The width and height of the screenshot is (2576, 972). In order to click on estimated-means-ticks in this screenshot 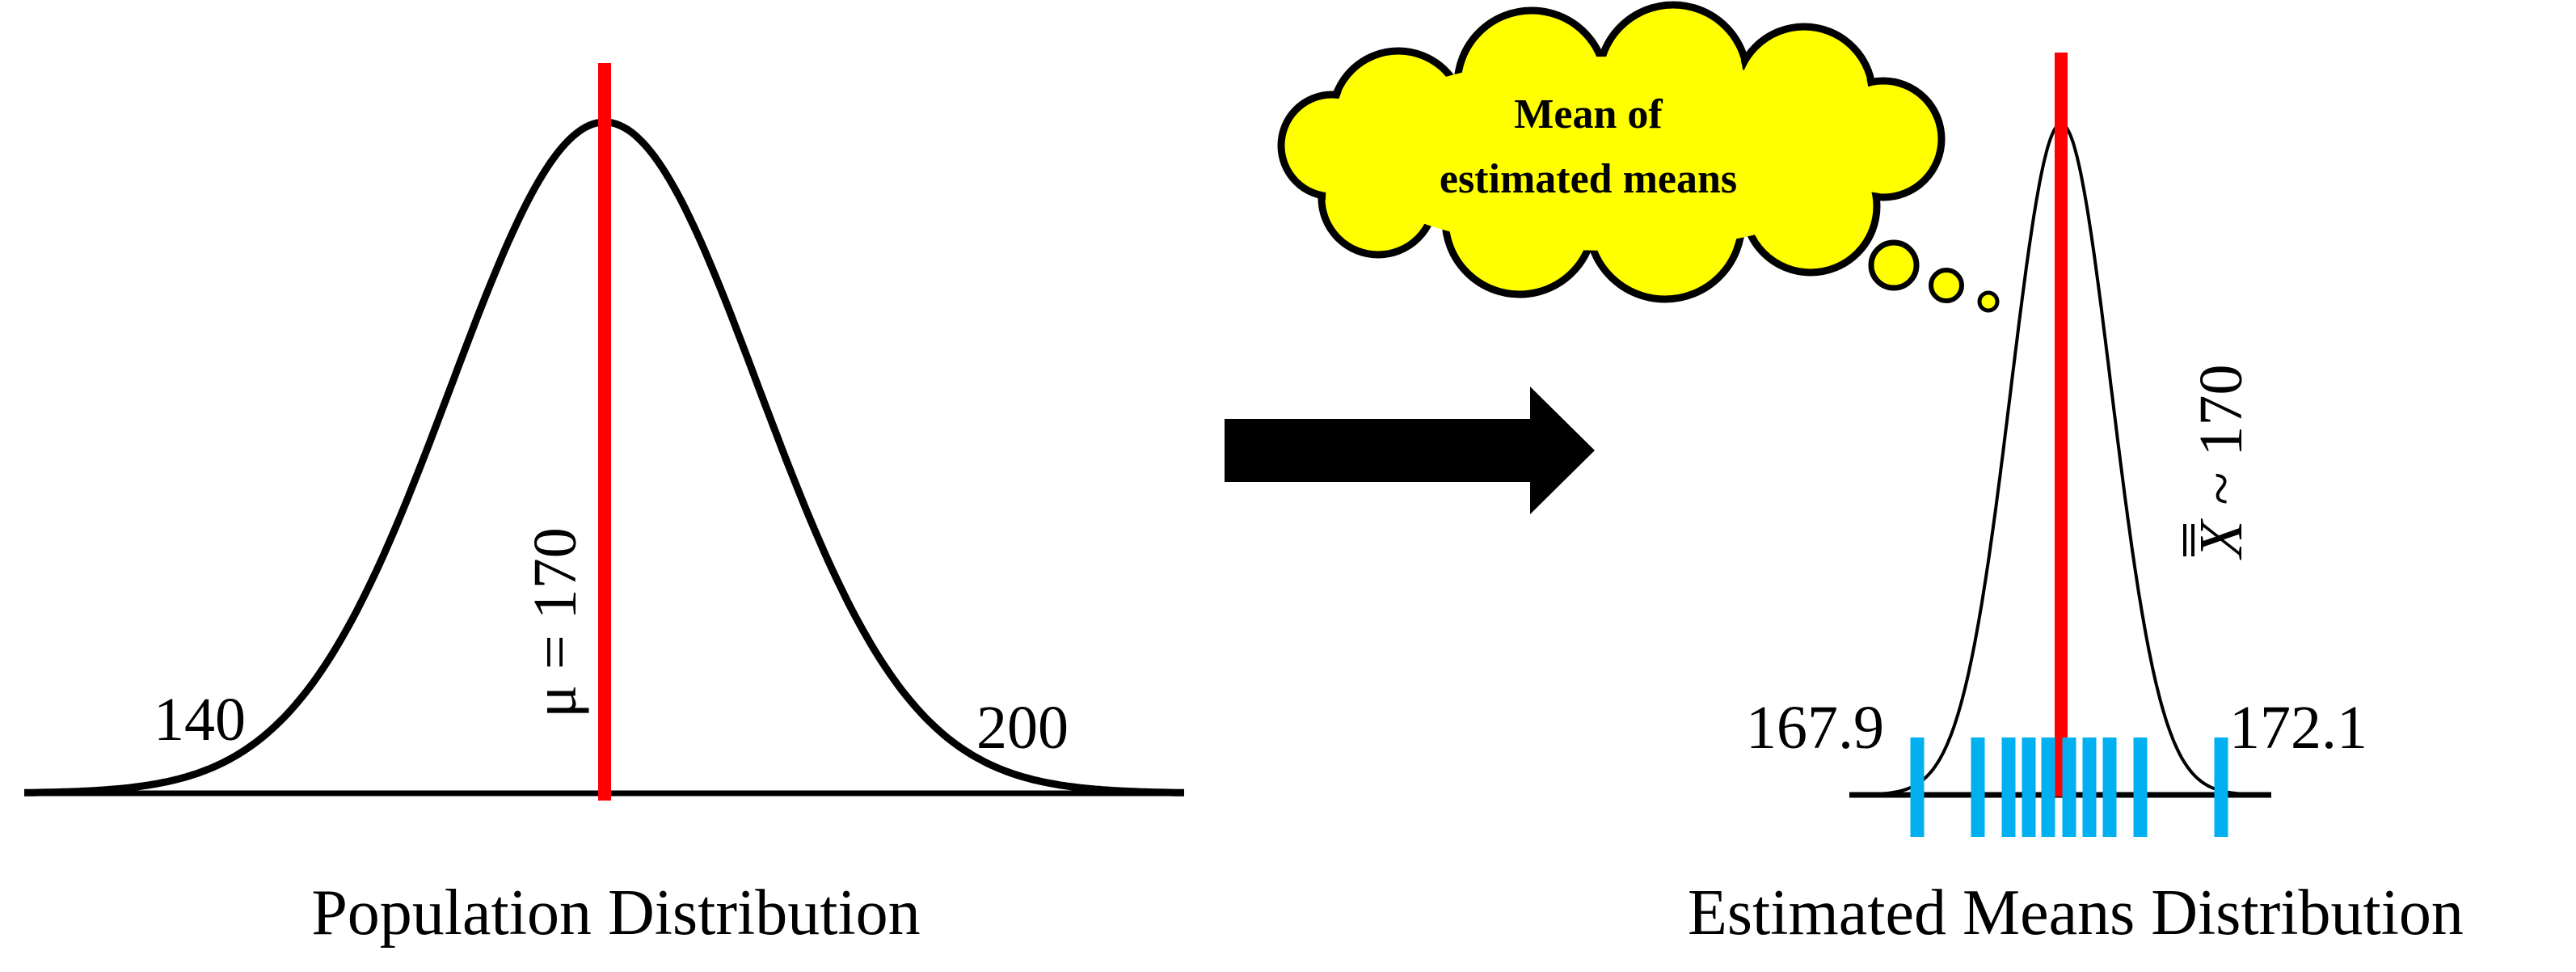, I will do `click(2069, 787)`.